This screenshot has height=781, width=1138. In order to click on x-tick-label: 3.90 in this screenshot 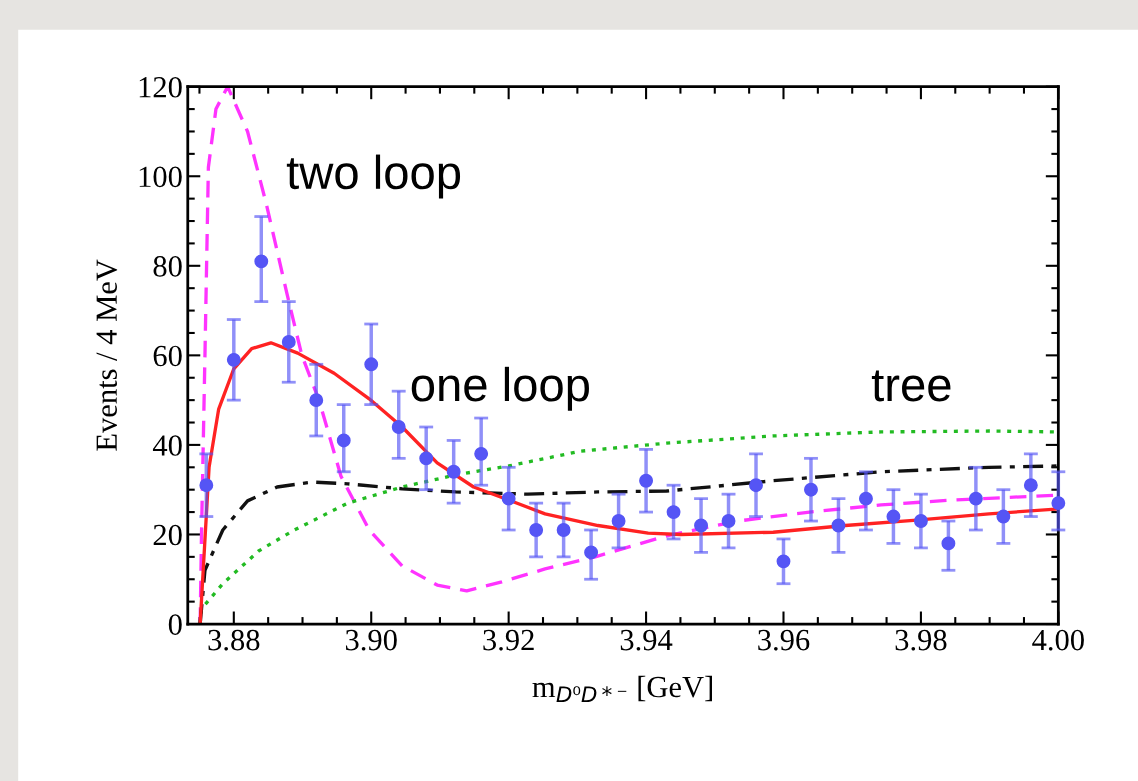, I will do `click(371, 640)`.